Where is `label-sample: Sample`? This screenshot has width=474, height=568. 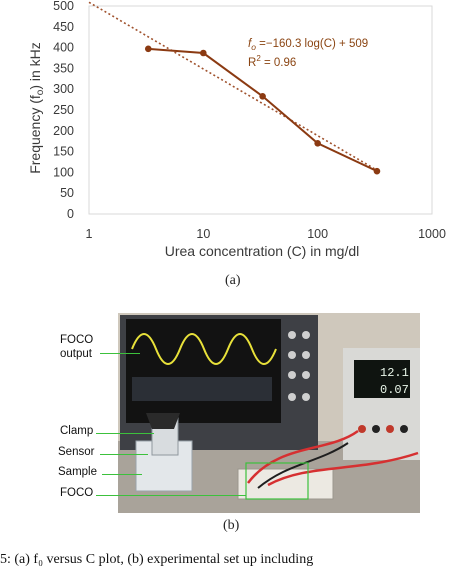
label-sample: Sample is located at coordinates (77, 472).